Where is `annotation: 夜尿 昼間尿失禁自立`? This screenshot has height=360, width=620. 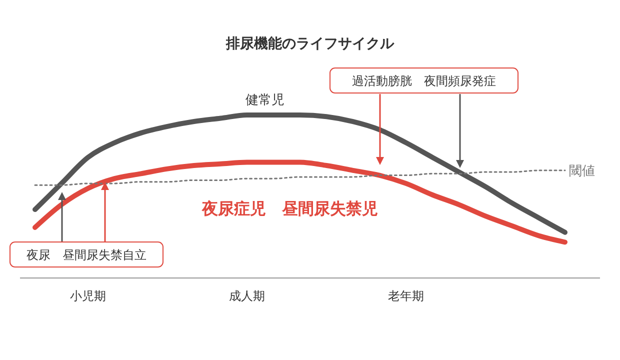
annotation: 夜尿 昼間尿失禁自立 is located at coordinates (86, 255).